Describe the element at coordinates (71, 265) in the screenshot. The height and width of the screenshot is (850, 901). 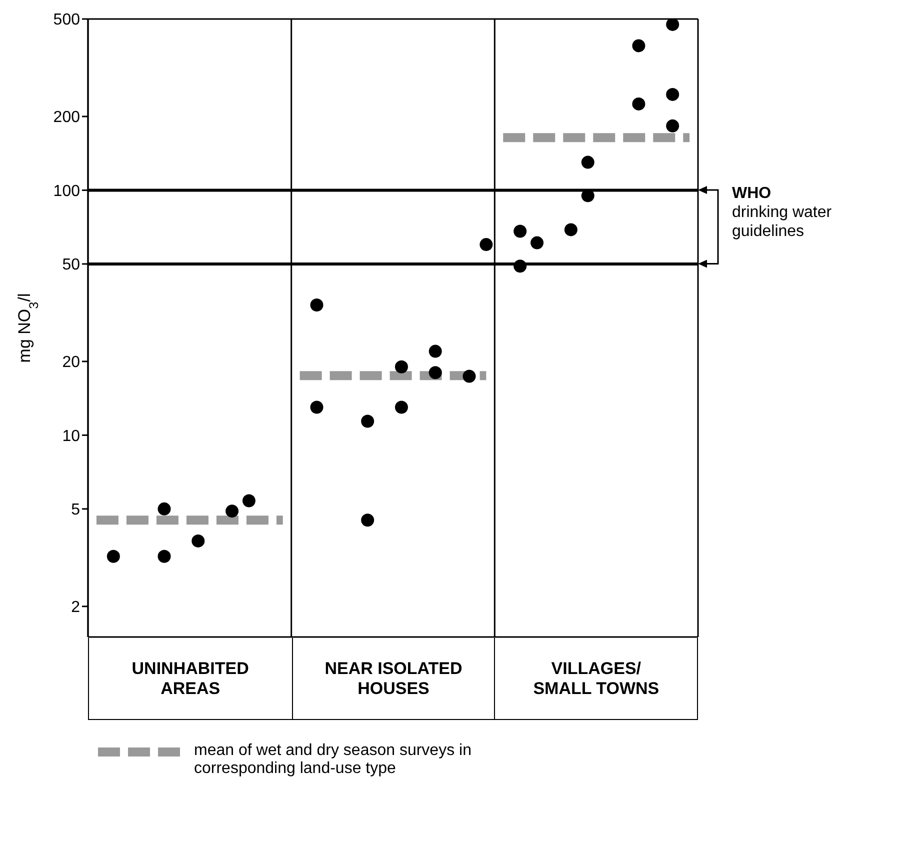
I see `y-tick-label: 50` at that location.